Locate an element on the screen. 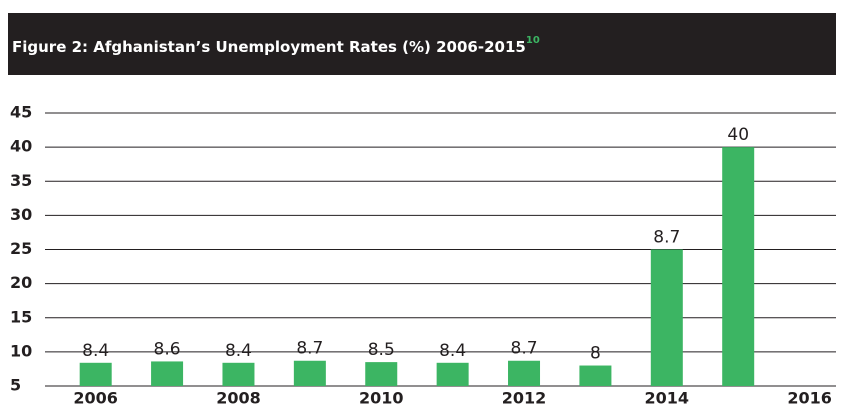 This screenshot has height=414, width=844. y-tick-label: 5 is located at coordinates (15, 385).